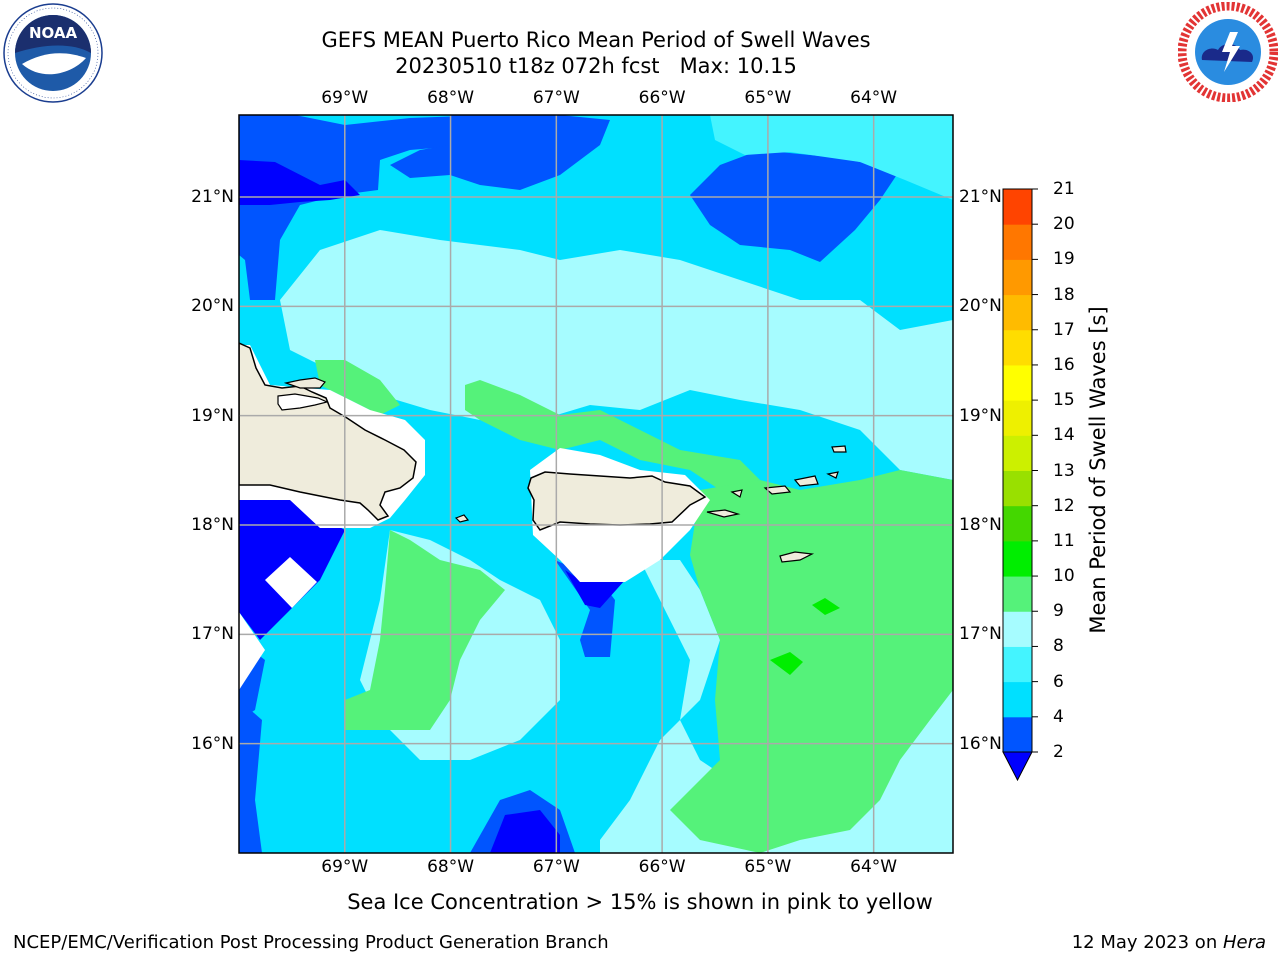 Image resolution: width=1280 pixels, height=960 pixels. Describe the element at coordinates (832, 475) in the screenshot. I see `land-virgin-gorda` at that location.